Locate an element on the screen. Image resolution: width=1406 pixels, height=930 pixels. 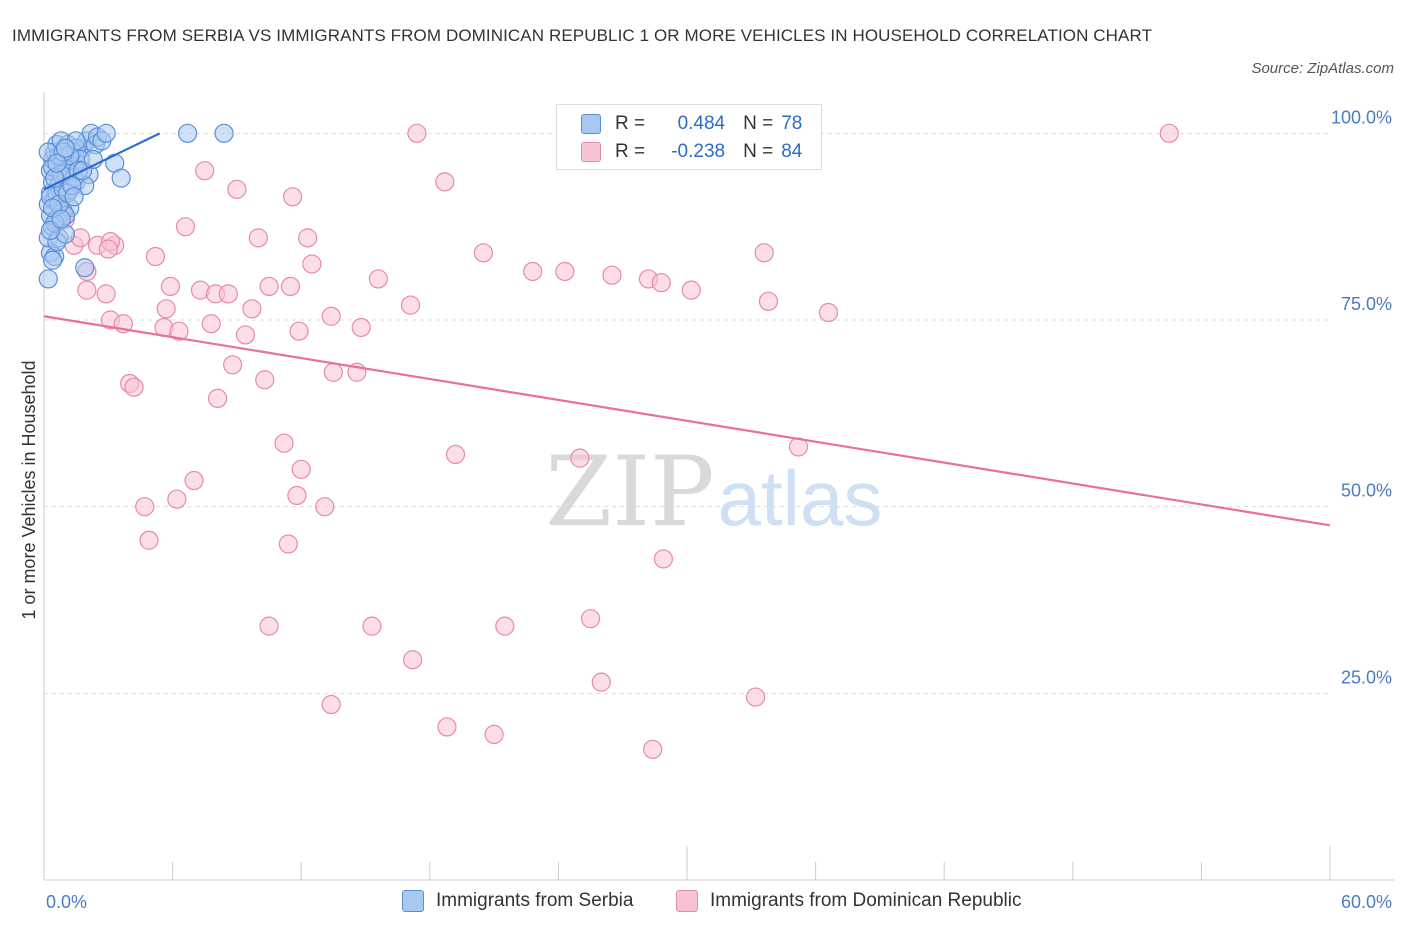
n-label: N = is located at coordinates (758, 123).